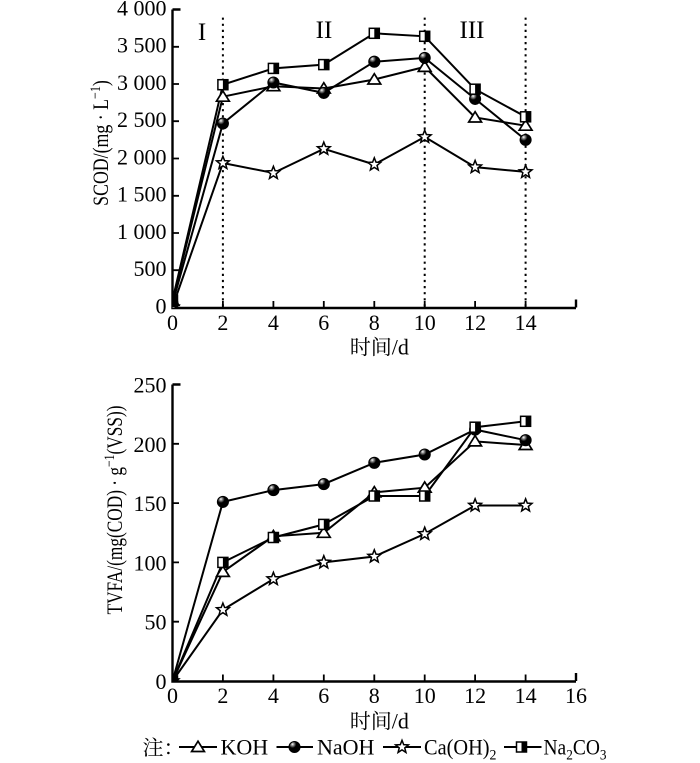 The image size is (700, 763). I want to click on svg-text: 100, so click(150, 562).